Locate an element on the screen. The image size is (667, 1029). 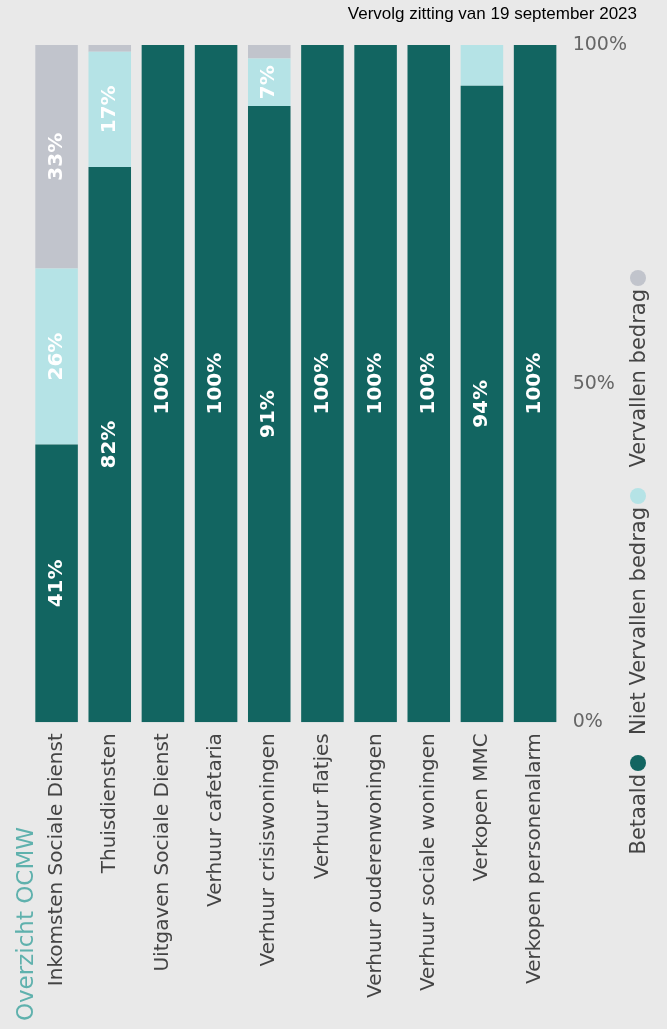
x-tick-label: Verkopen MMC is located at coordinates (480, 807).